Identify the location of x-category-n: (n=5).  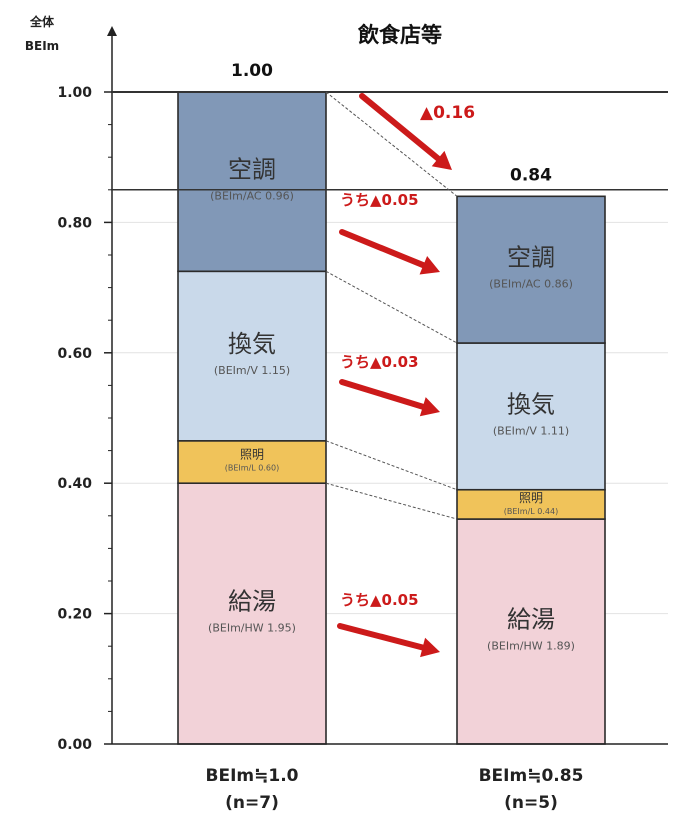
(531, 803).